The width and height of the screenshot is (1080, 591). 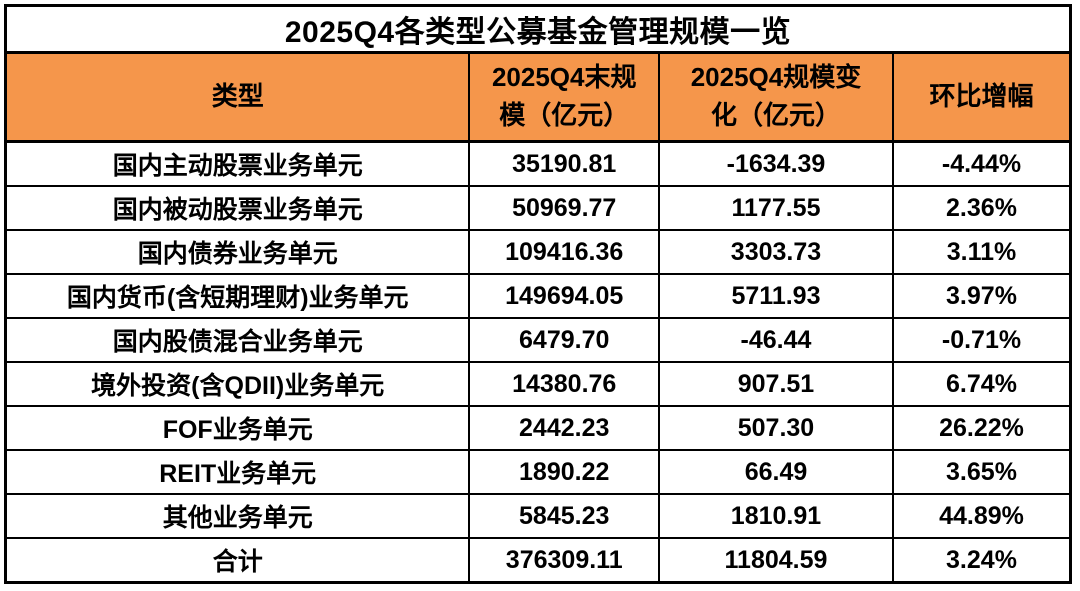 I want to click on cell-growth: 26.22%, so click(x=981, y=428).